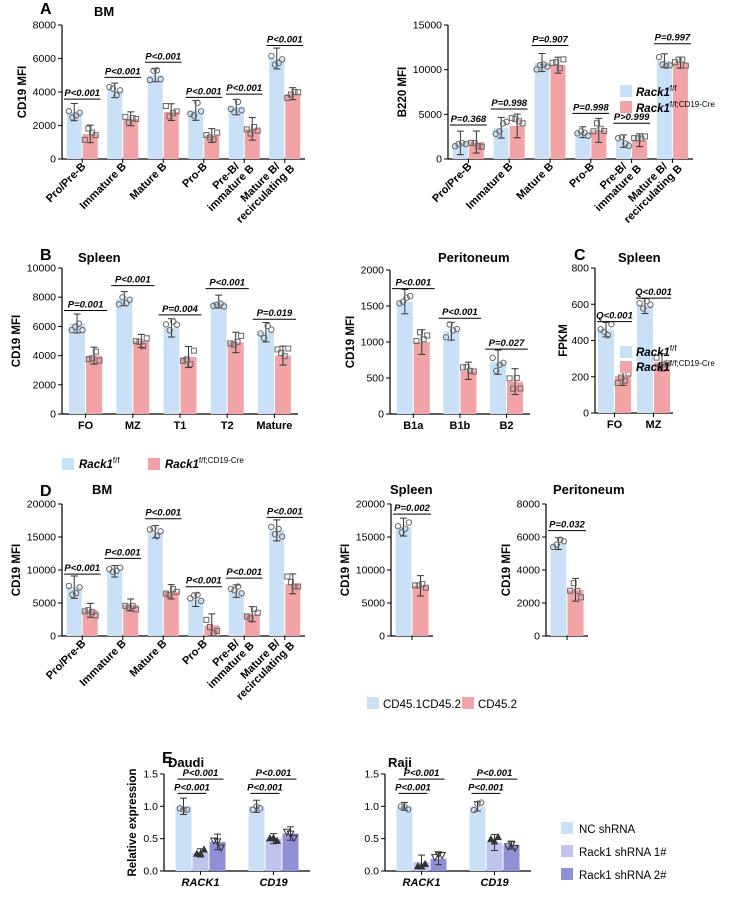 The height and width of the screenshot is (920, 748). Describe the element at coordinates (564, 340) in the screenshot. I see `y-axis-label: FPKM` at that location.